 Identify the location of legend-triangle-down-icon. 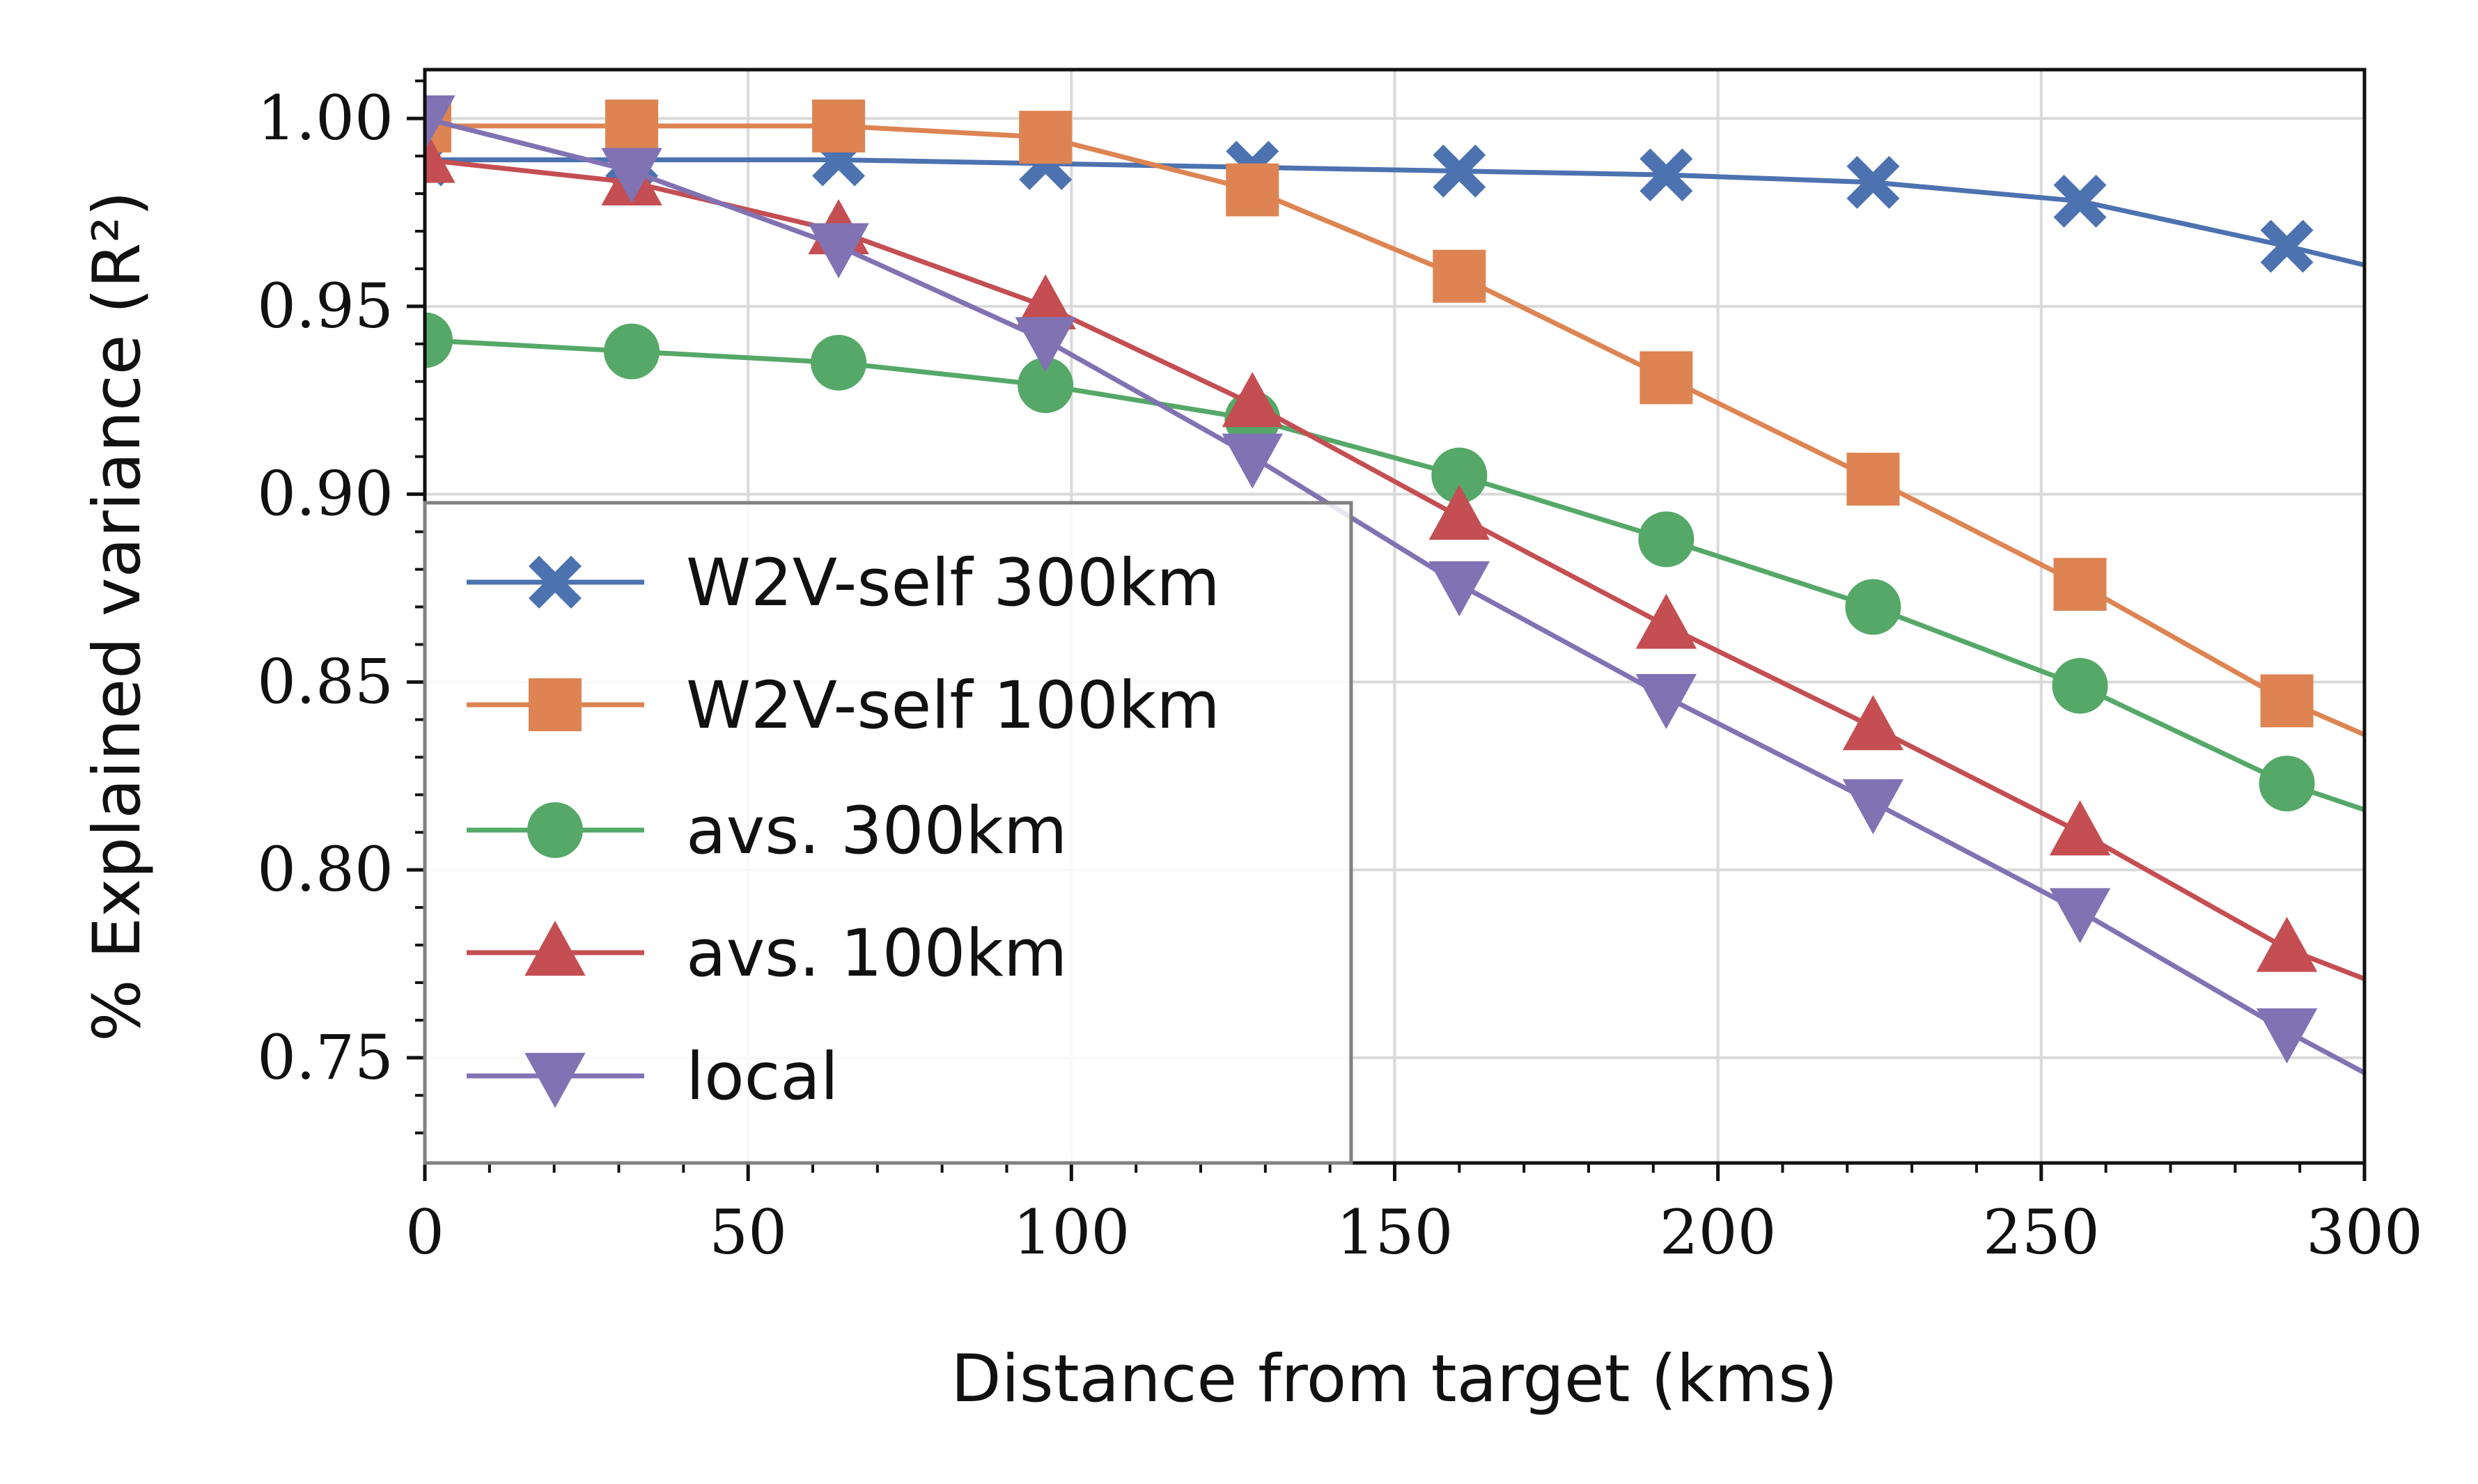
(555, 1080).